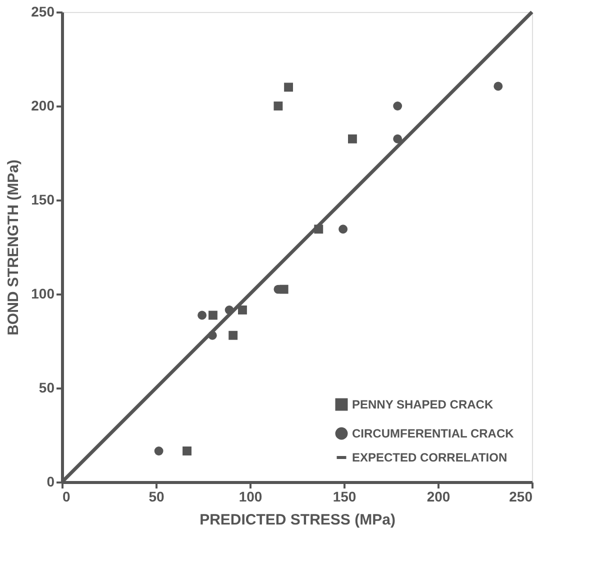  What do you see at coordinates (344, 496) in the screenshot?
I see `x-tick-label: 150` at bounding box center [344, 496].